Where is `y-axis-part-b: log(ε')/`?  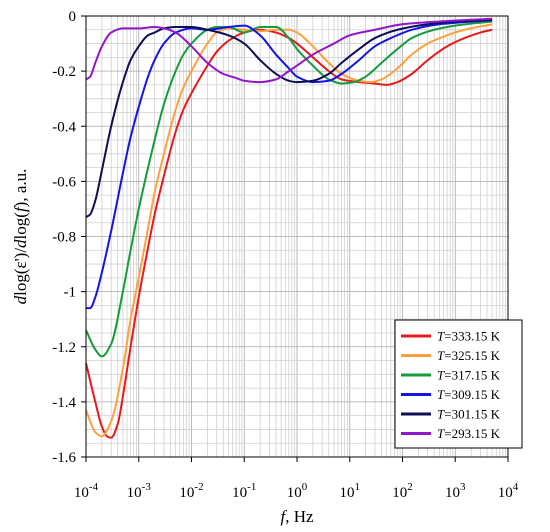
y-axis-part-b: log(ε')/ is located at coordinates (20, 272).